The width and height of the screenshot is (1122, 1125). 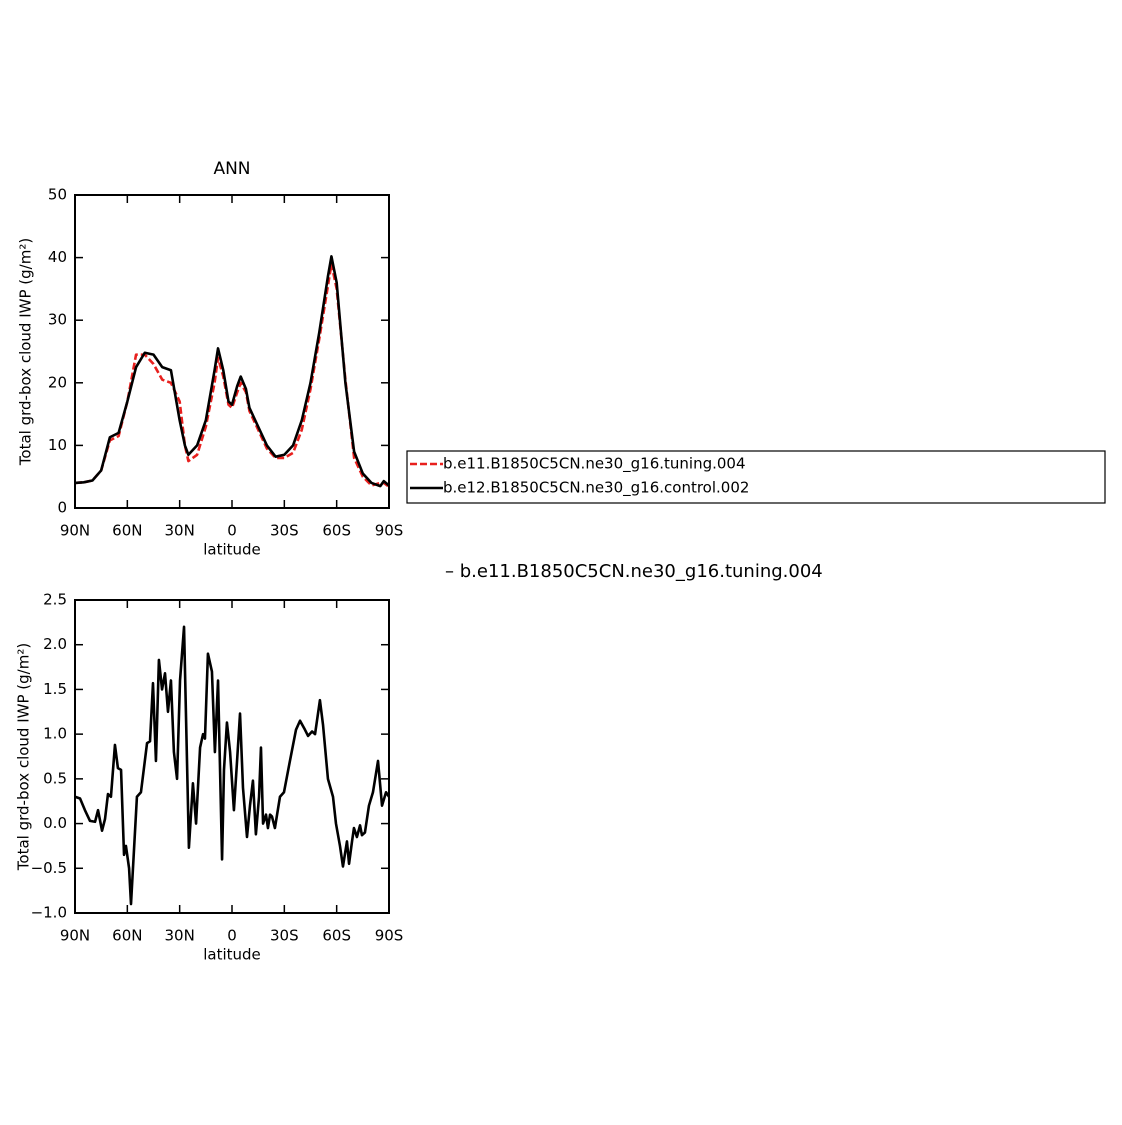 I want to click on y-tick-label: 1.5, so click(x=55, y=689).